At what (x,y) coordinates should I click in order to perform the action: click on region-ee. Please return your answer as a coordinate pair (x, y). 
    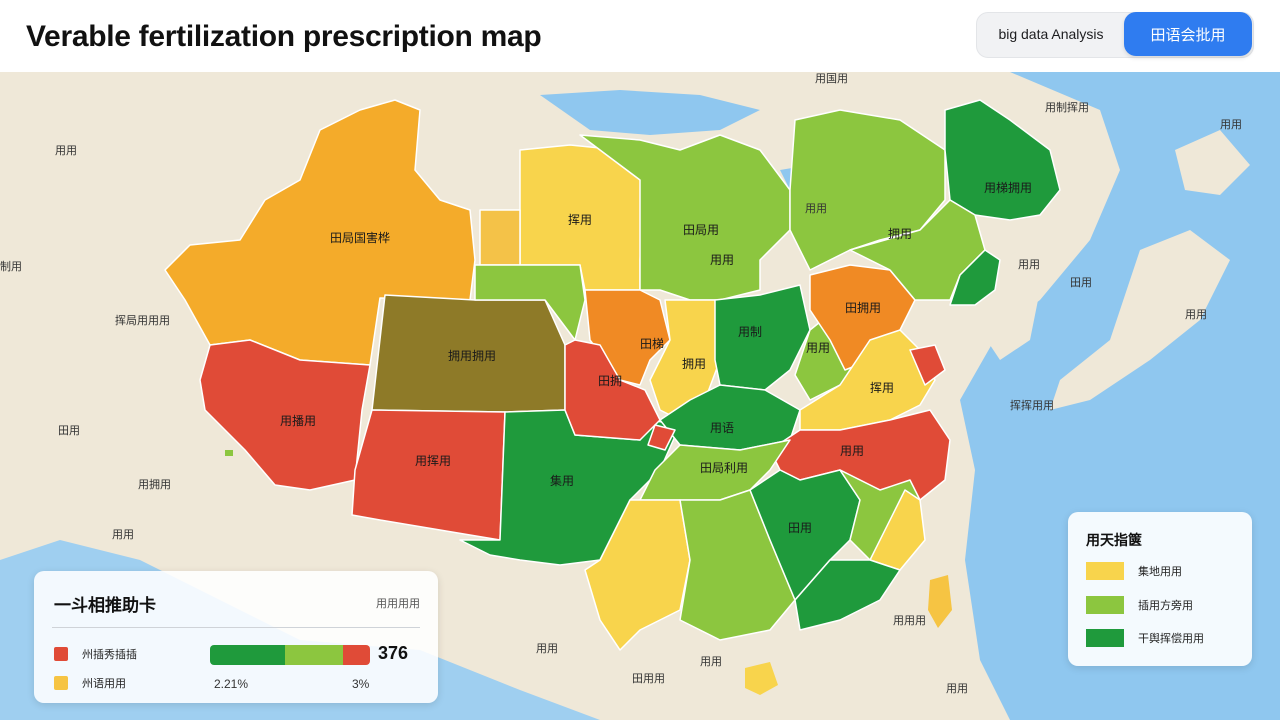
    Looking at the image, I should click on (927, 365).